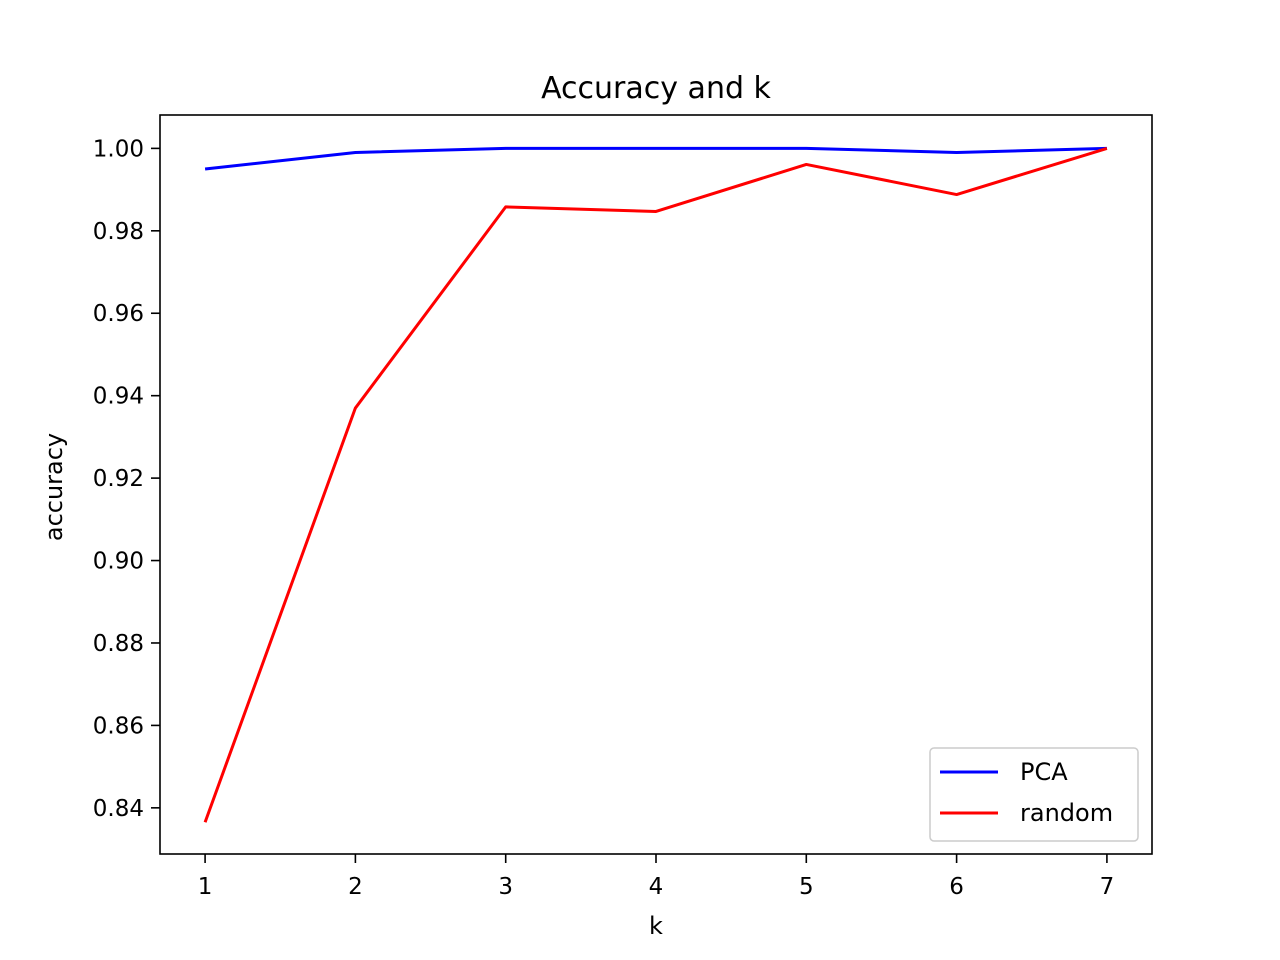 This screenshot has height=960, width=1280. Describe the element at coordinates (1044, 772) in the screenshot. I see `legend-label-pca: PCA` at that location.